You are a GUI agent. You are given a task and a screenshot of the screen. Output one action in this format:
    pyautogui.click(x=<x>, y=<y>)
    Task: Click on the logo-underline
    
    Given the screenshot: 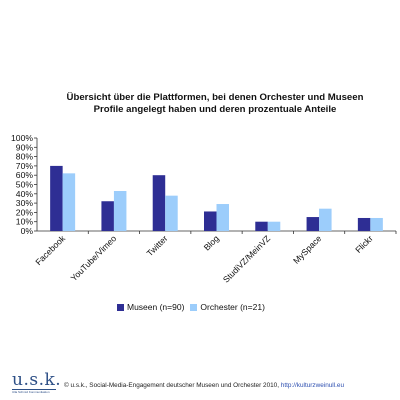 What is the action you would take?
    pyautogui.click(x=34, y=389)
    